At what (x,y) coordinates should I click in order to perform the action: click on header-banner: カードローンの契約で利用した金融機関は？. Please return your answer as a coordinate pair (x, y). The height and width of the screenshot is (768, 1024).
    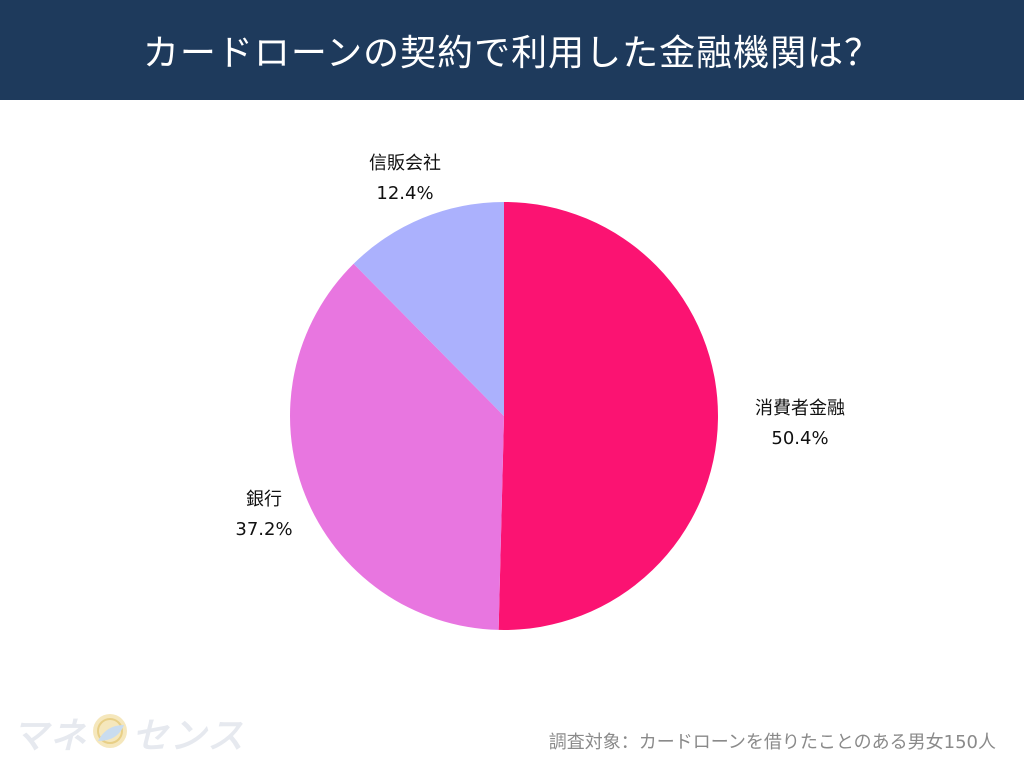
    Looking at the image, I should click on (512, 50).